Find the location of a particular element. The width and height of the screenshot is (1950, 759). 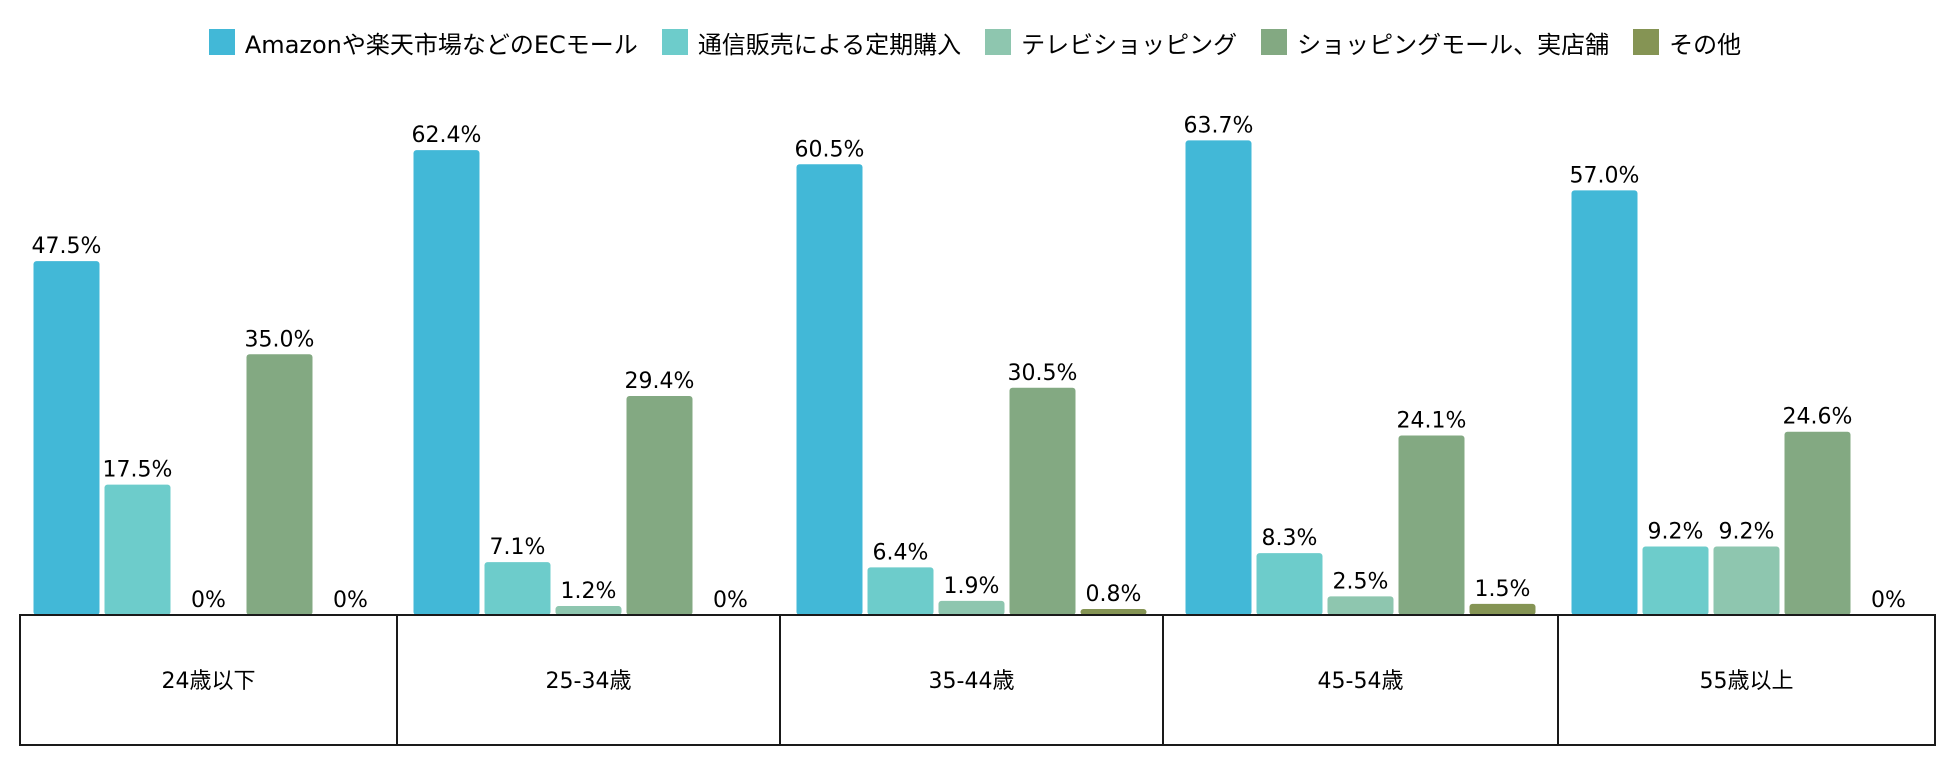

bar-value-label: 47.5% is located at coordinates (67, 246).